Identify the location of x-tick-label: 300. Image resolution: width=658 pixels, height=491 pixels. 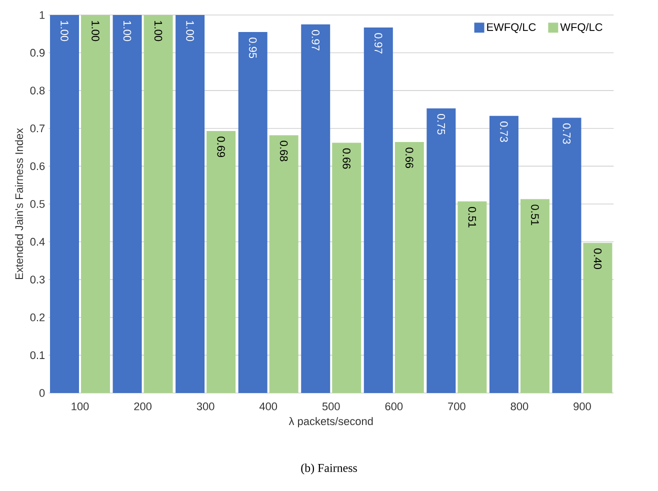
(205, 406).